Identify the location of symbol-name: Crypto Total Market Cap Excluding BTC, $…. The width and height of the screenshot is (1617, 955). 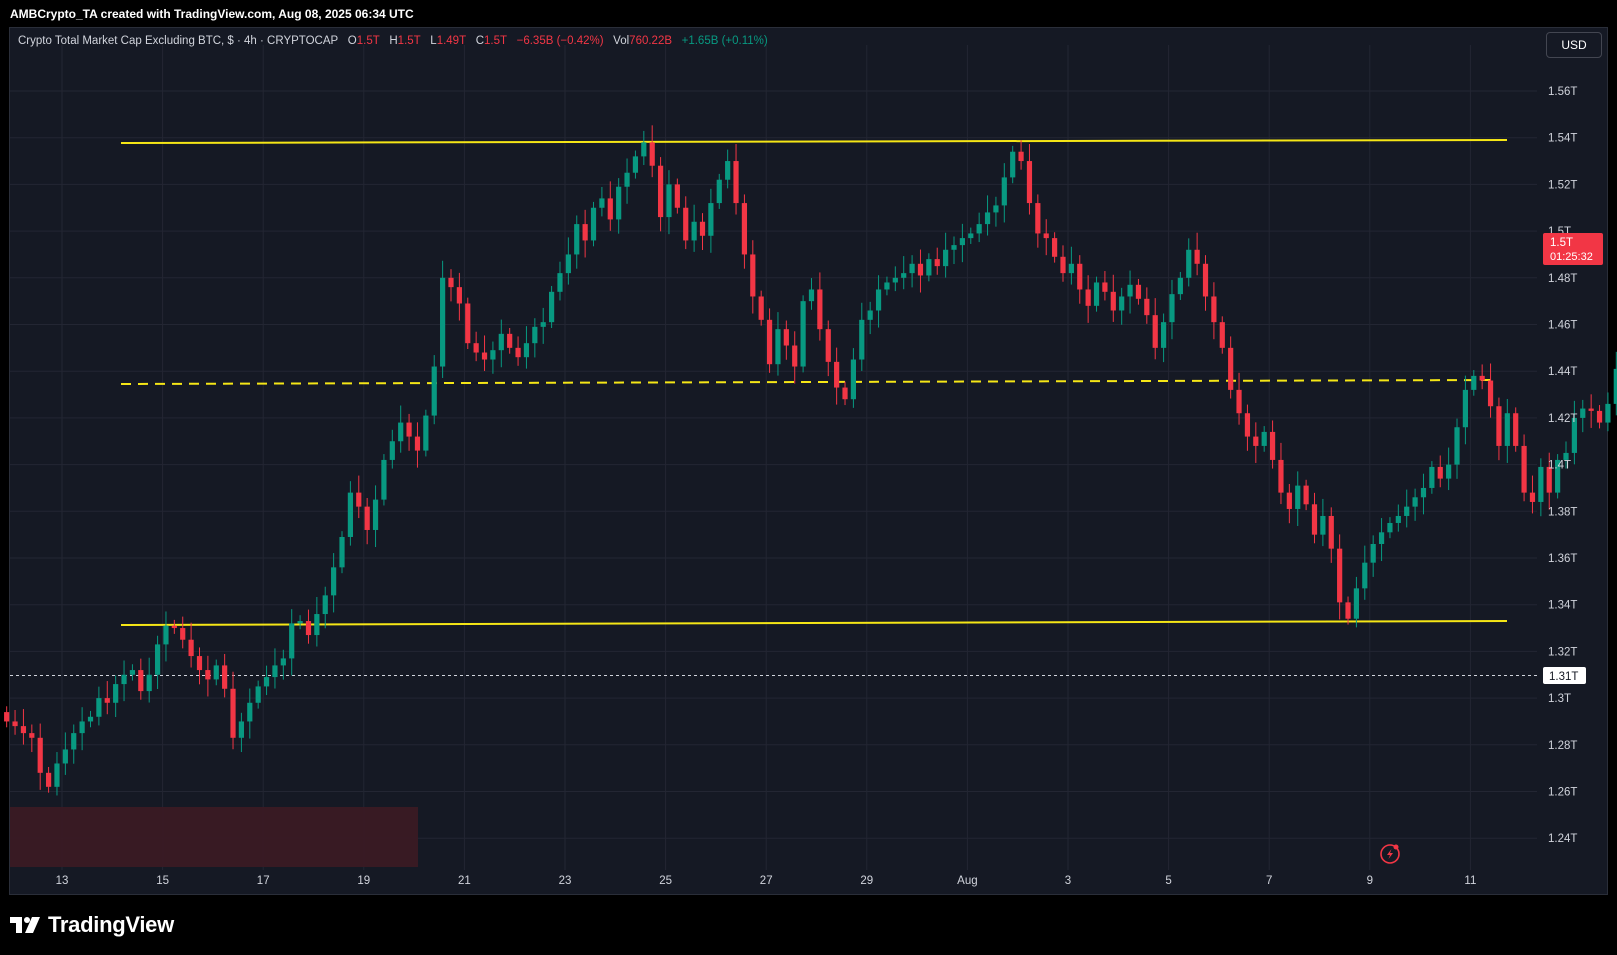
(178, 41).